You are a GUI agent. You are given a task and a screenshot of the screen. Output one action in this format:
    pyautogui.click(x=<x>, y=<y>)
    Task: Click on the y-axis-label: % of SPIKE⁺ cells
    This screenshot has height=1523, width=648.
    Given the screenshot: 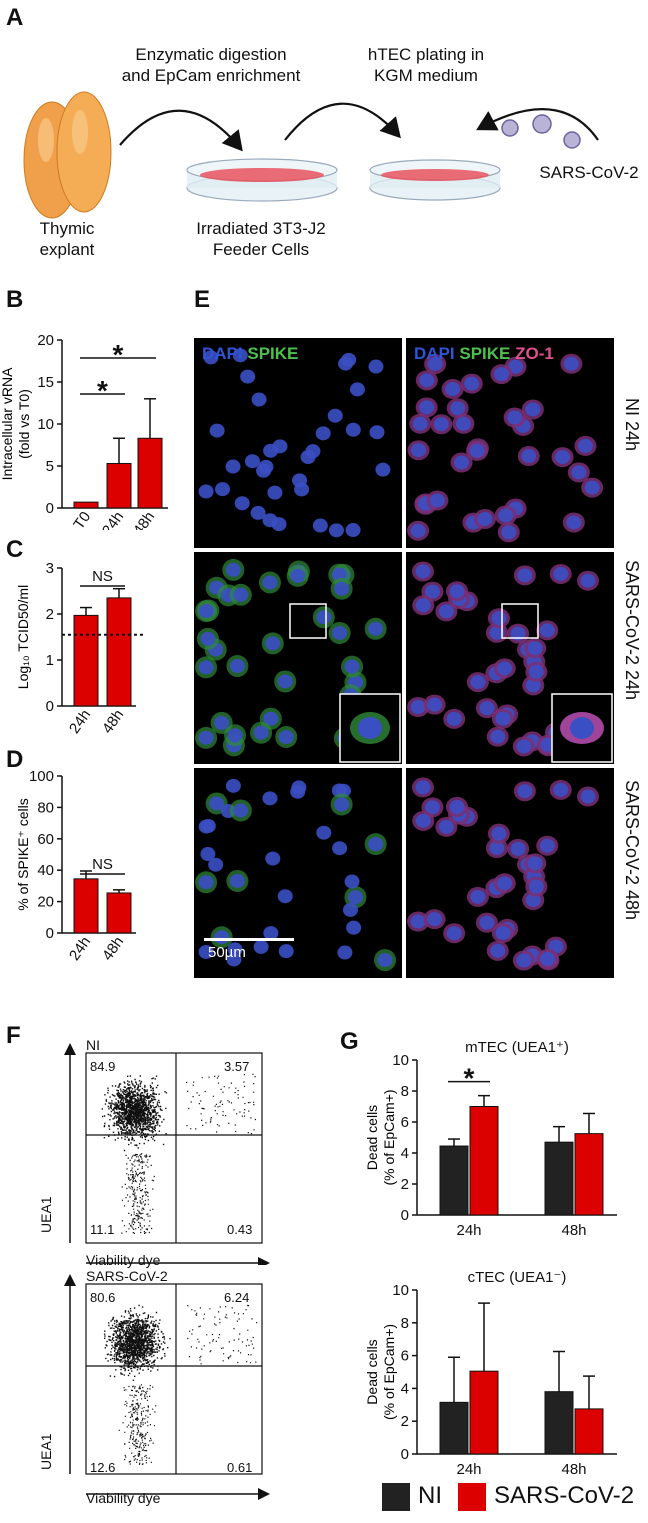 What is the action you would take?
    pyautogui.click(x=23, y=854)
    